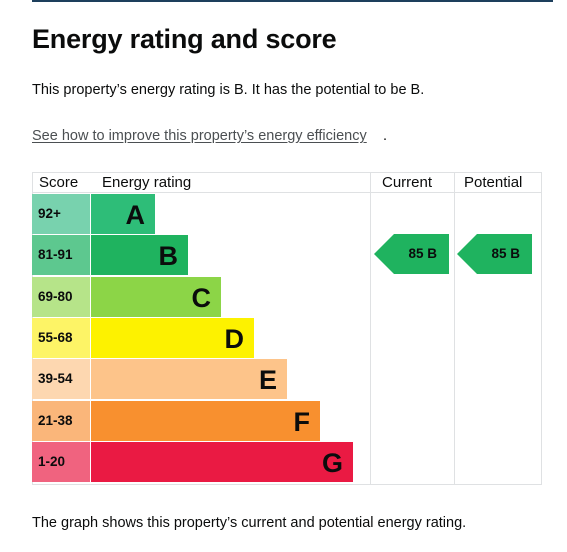 This screenshot has width=567, height=552. Describe the element at coordinates (139, 255) in the screenshot. I see `rating-band-bar: B` at that location.